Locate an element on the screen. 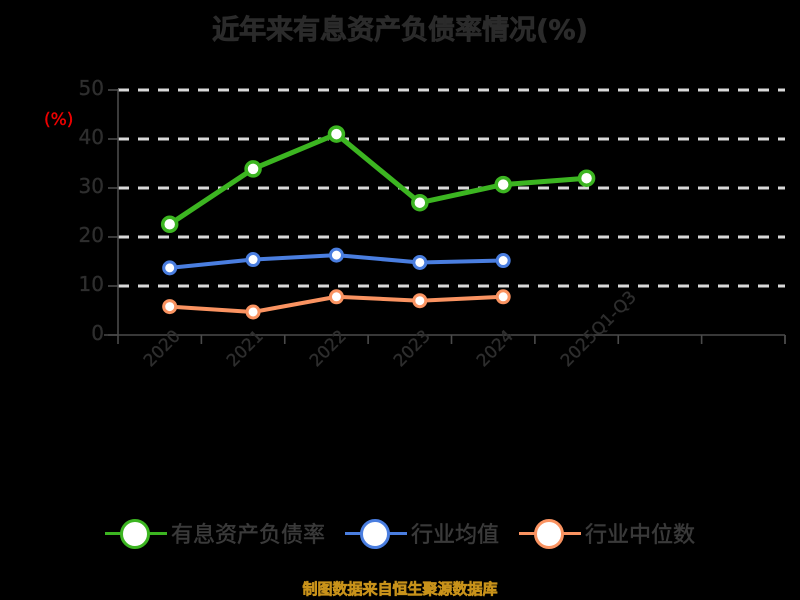  y-tick-label: 20 is located at coordinates (91, 235).